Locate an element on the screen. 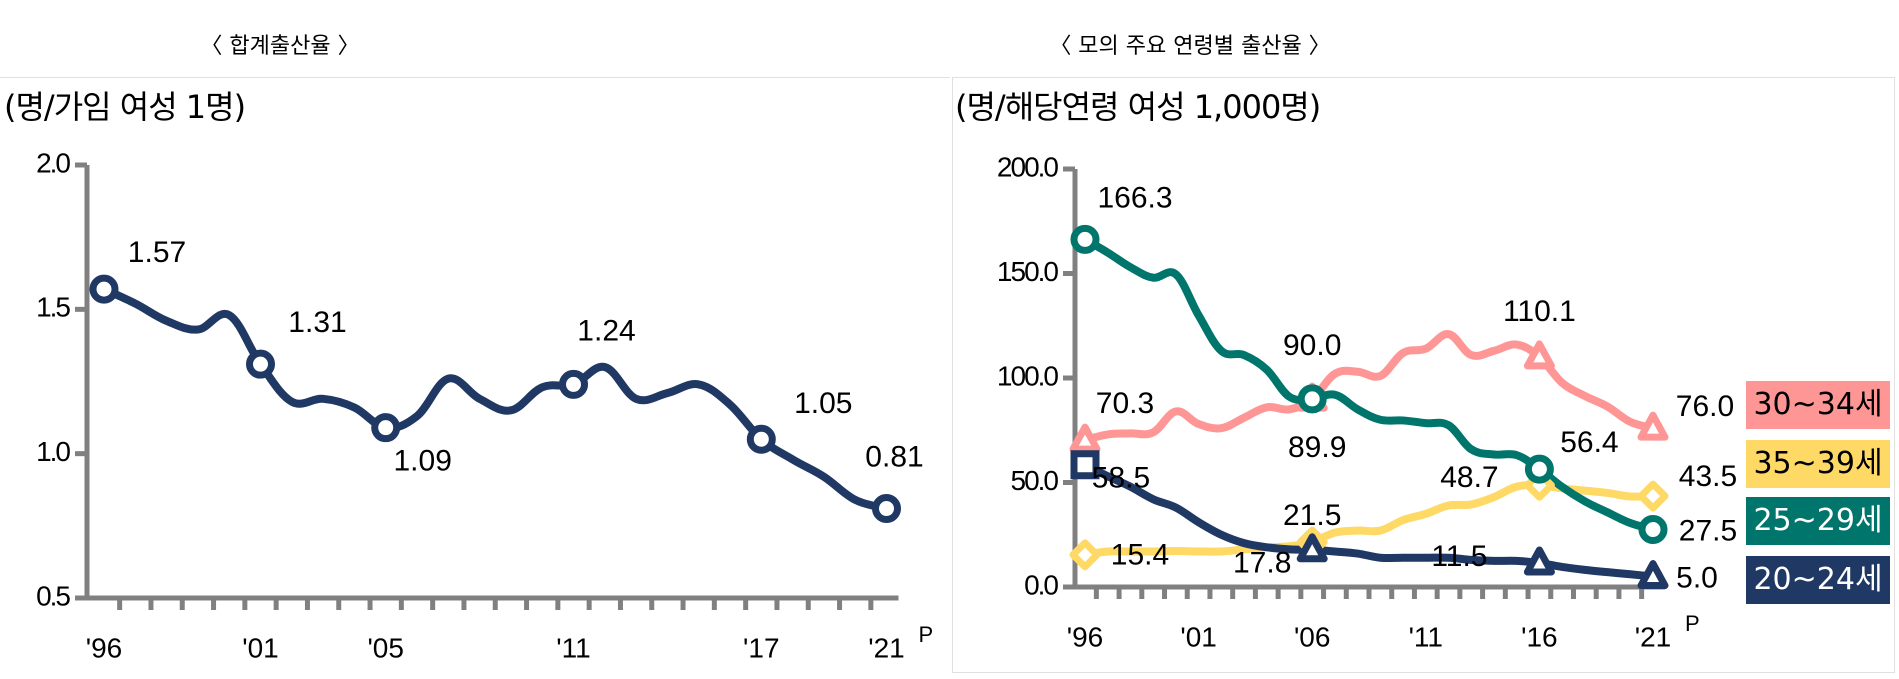  right-data-label: 27.5 is located at coordinates (1708, 530).